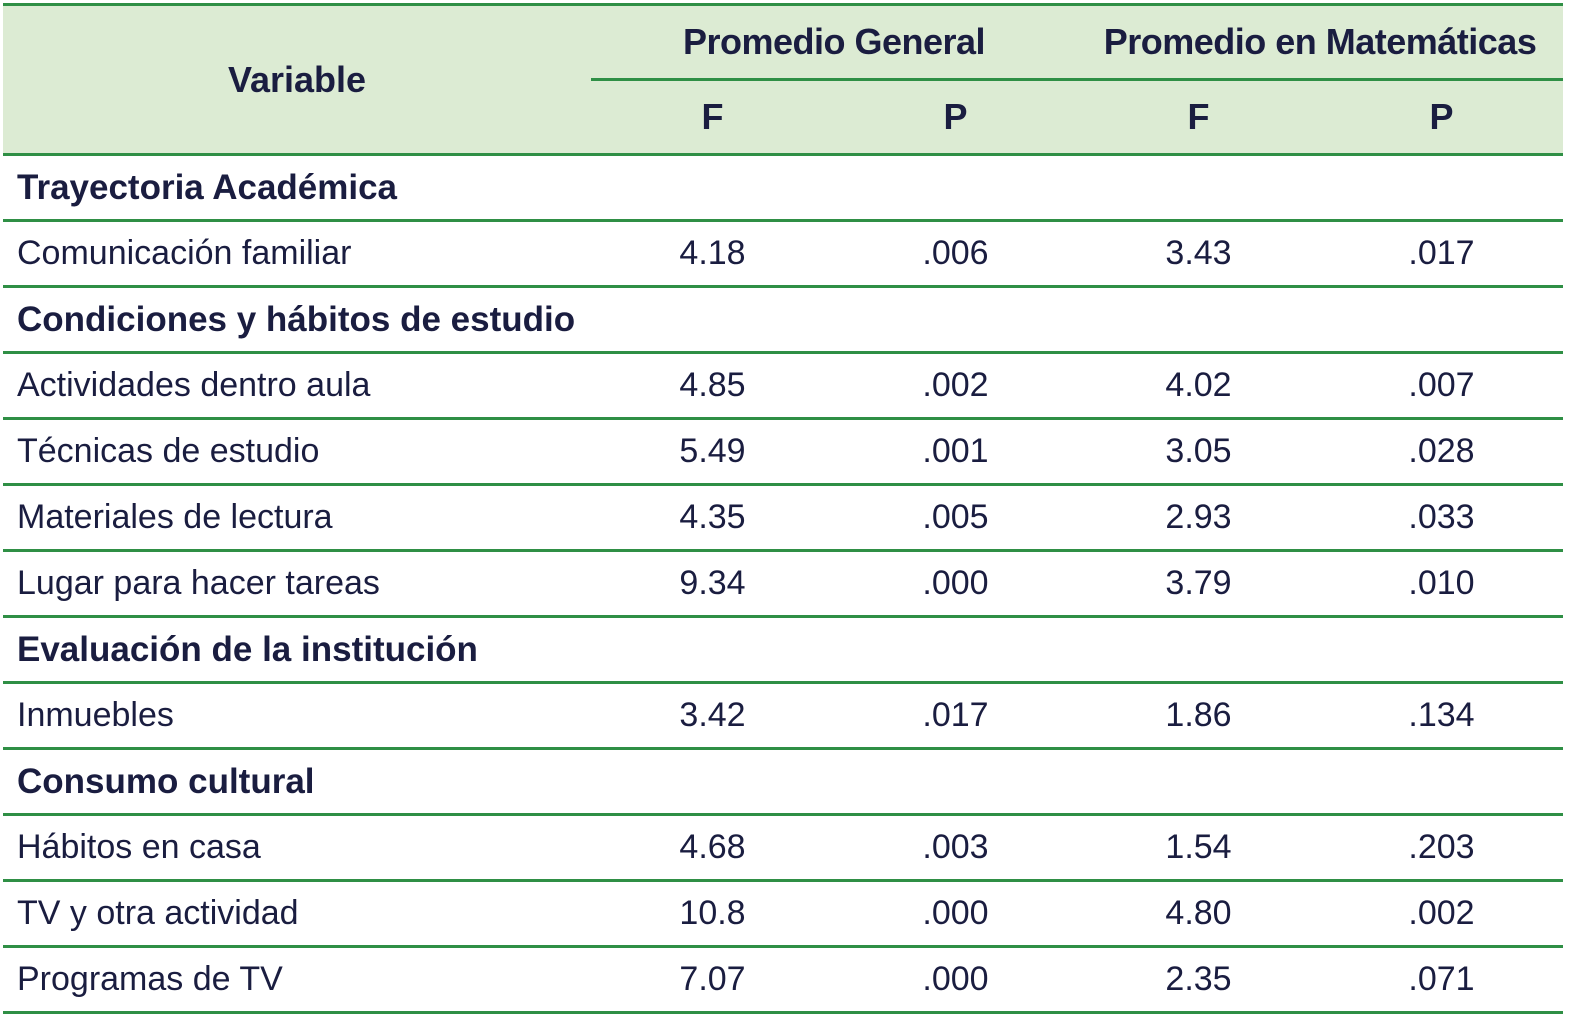 The height and width of the screenshot is (1014, 1596). What do you see at coordinates (956, 254) in the screenshot?
I see `p-general-cell: .006` at bounding box center [956, 254].